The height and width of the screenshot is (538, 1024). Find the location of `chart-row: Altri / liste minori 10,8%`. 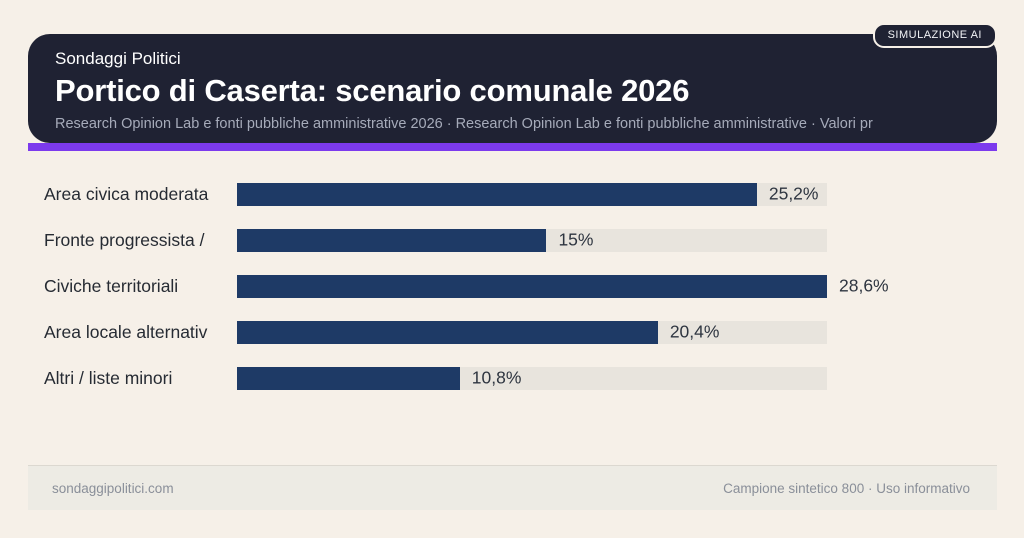

chart-row: Altri / liste minori 10,8% is located at coordinates (519, 378).